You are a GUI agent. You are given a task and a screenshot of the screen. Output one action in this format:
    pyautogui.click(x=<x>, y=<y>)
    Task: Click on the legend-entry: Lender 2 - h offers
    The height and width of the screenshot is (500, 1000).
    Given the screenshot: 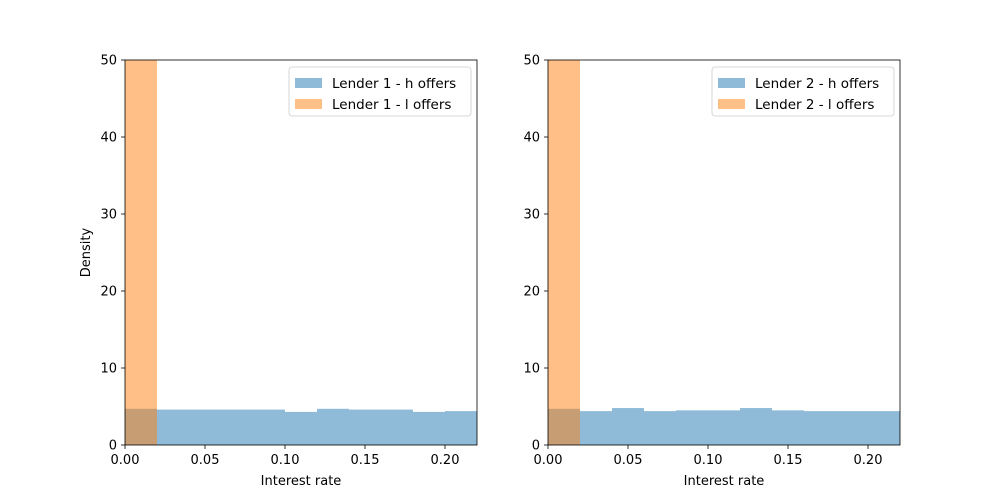 What is the action you would take?
    pyautogui.click(x=817, y=84)
    